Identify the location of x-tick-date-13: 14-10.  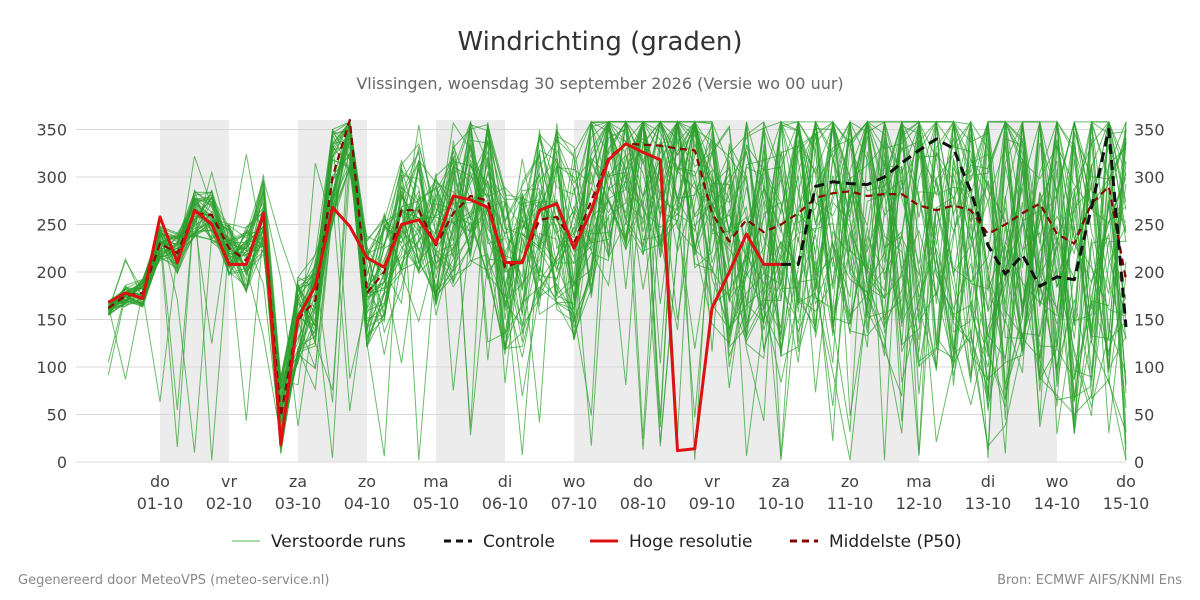
(1057, 503).